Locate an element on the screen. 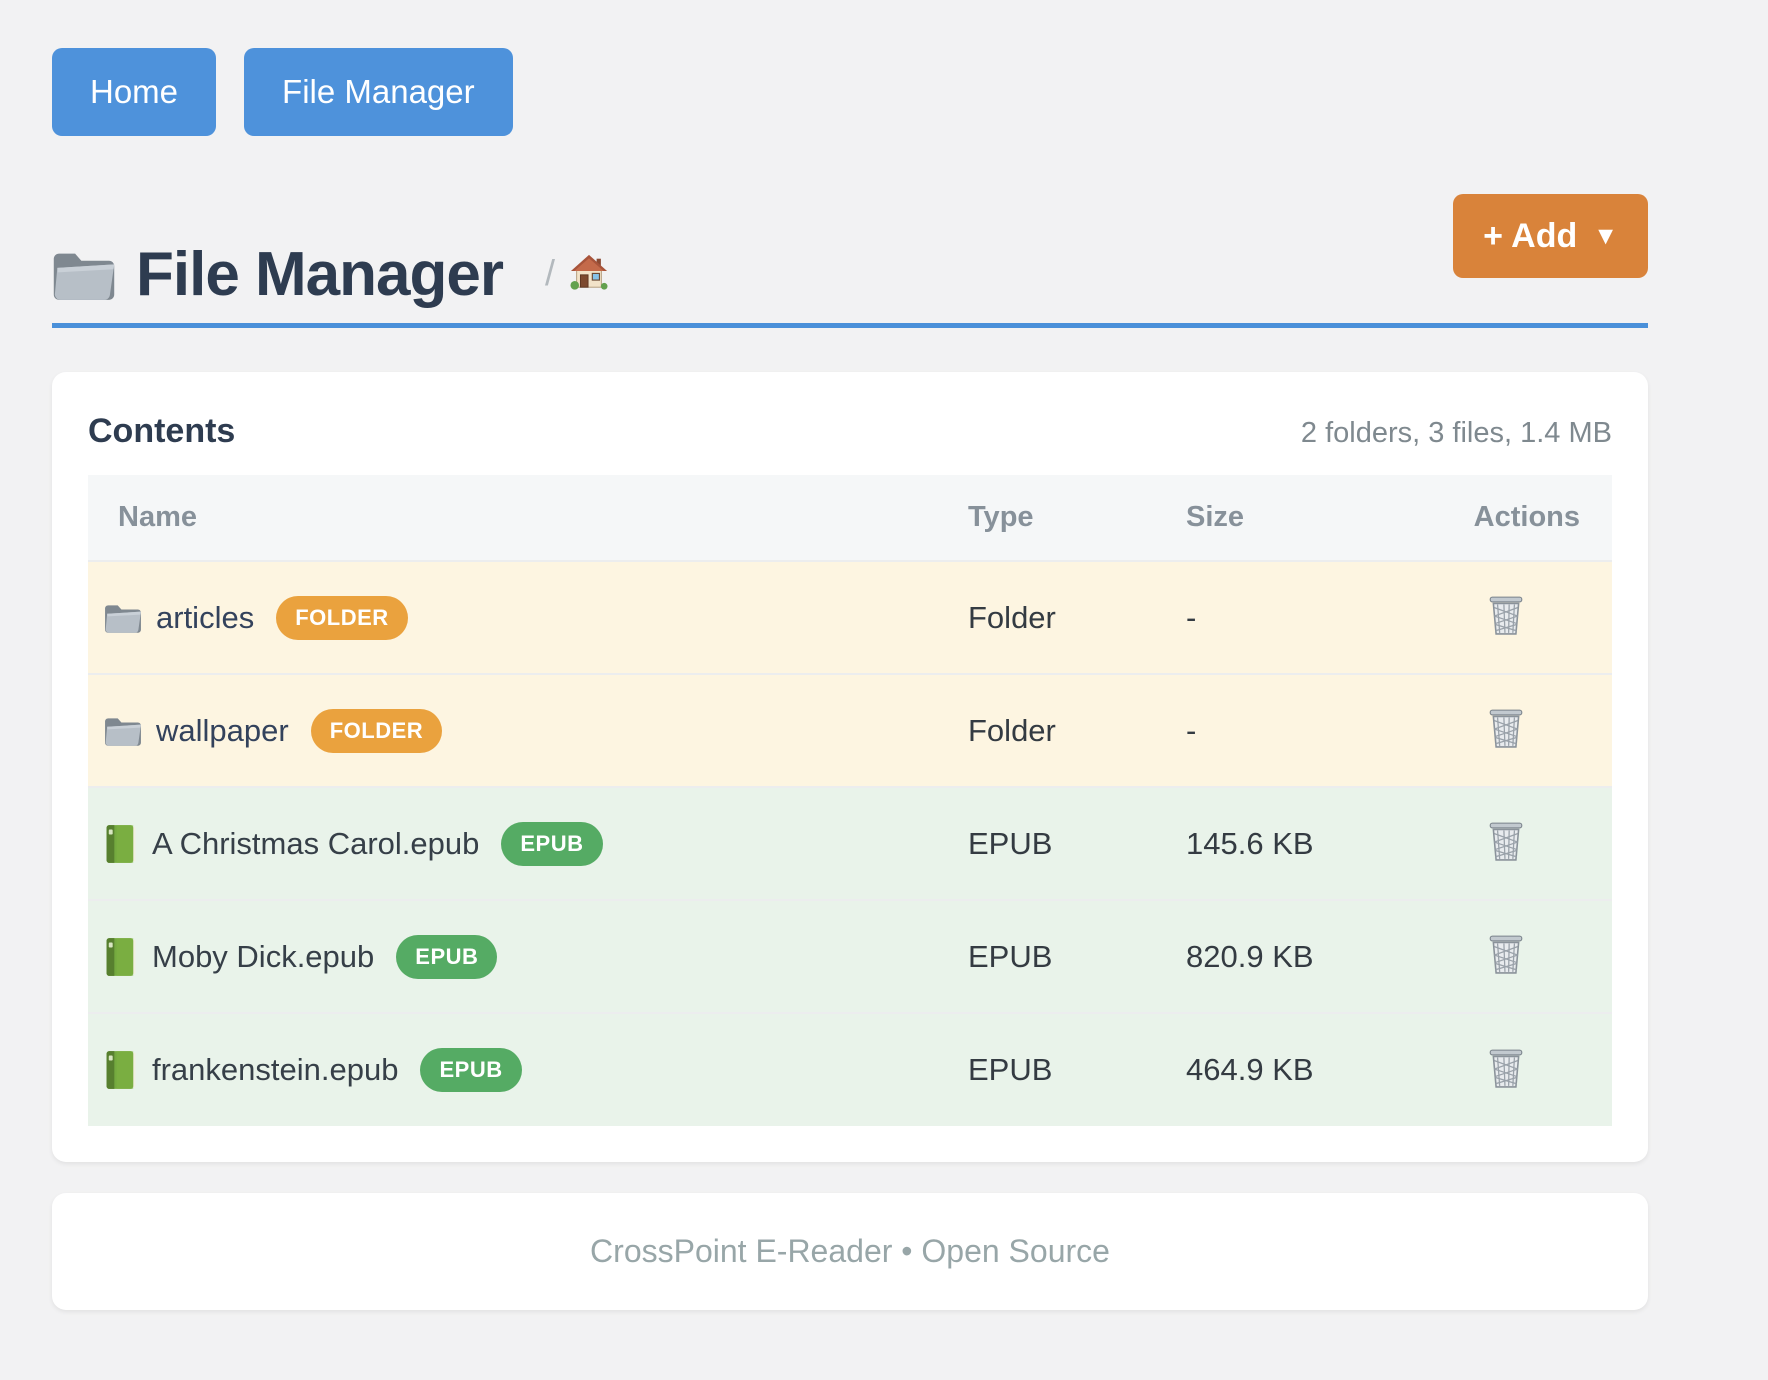 The image size is (1768, 1380). table-row: articles FOLDER Folder - is located at coordinates (850, 618).